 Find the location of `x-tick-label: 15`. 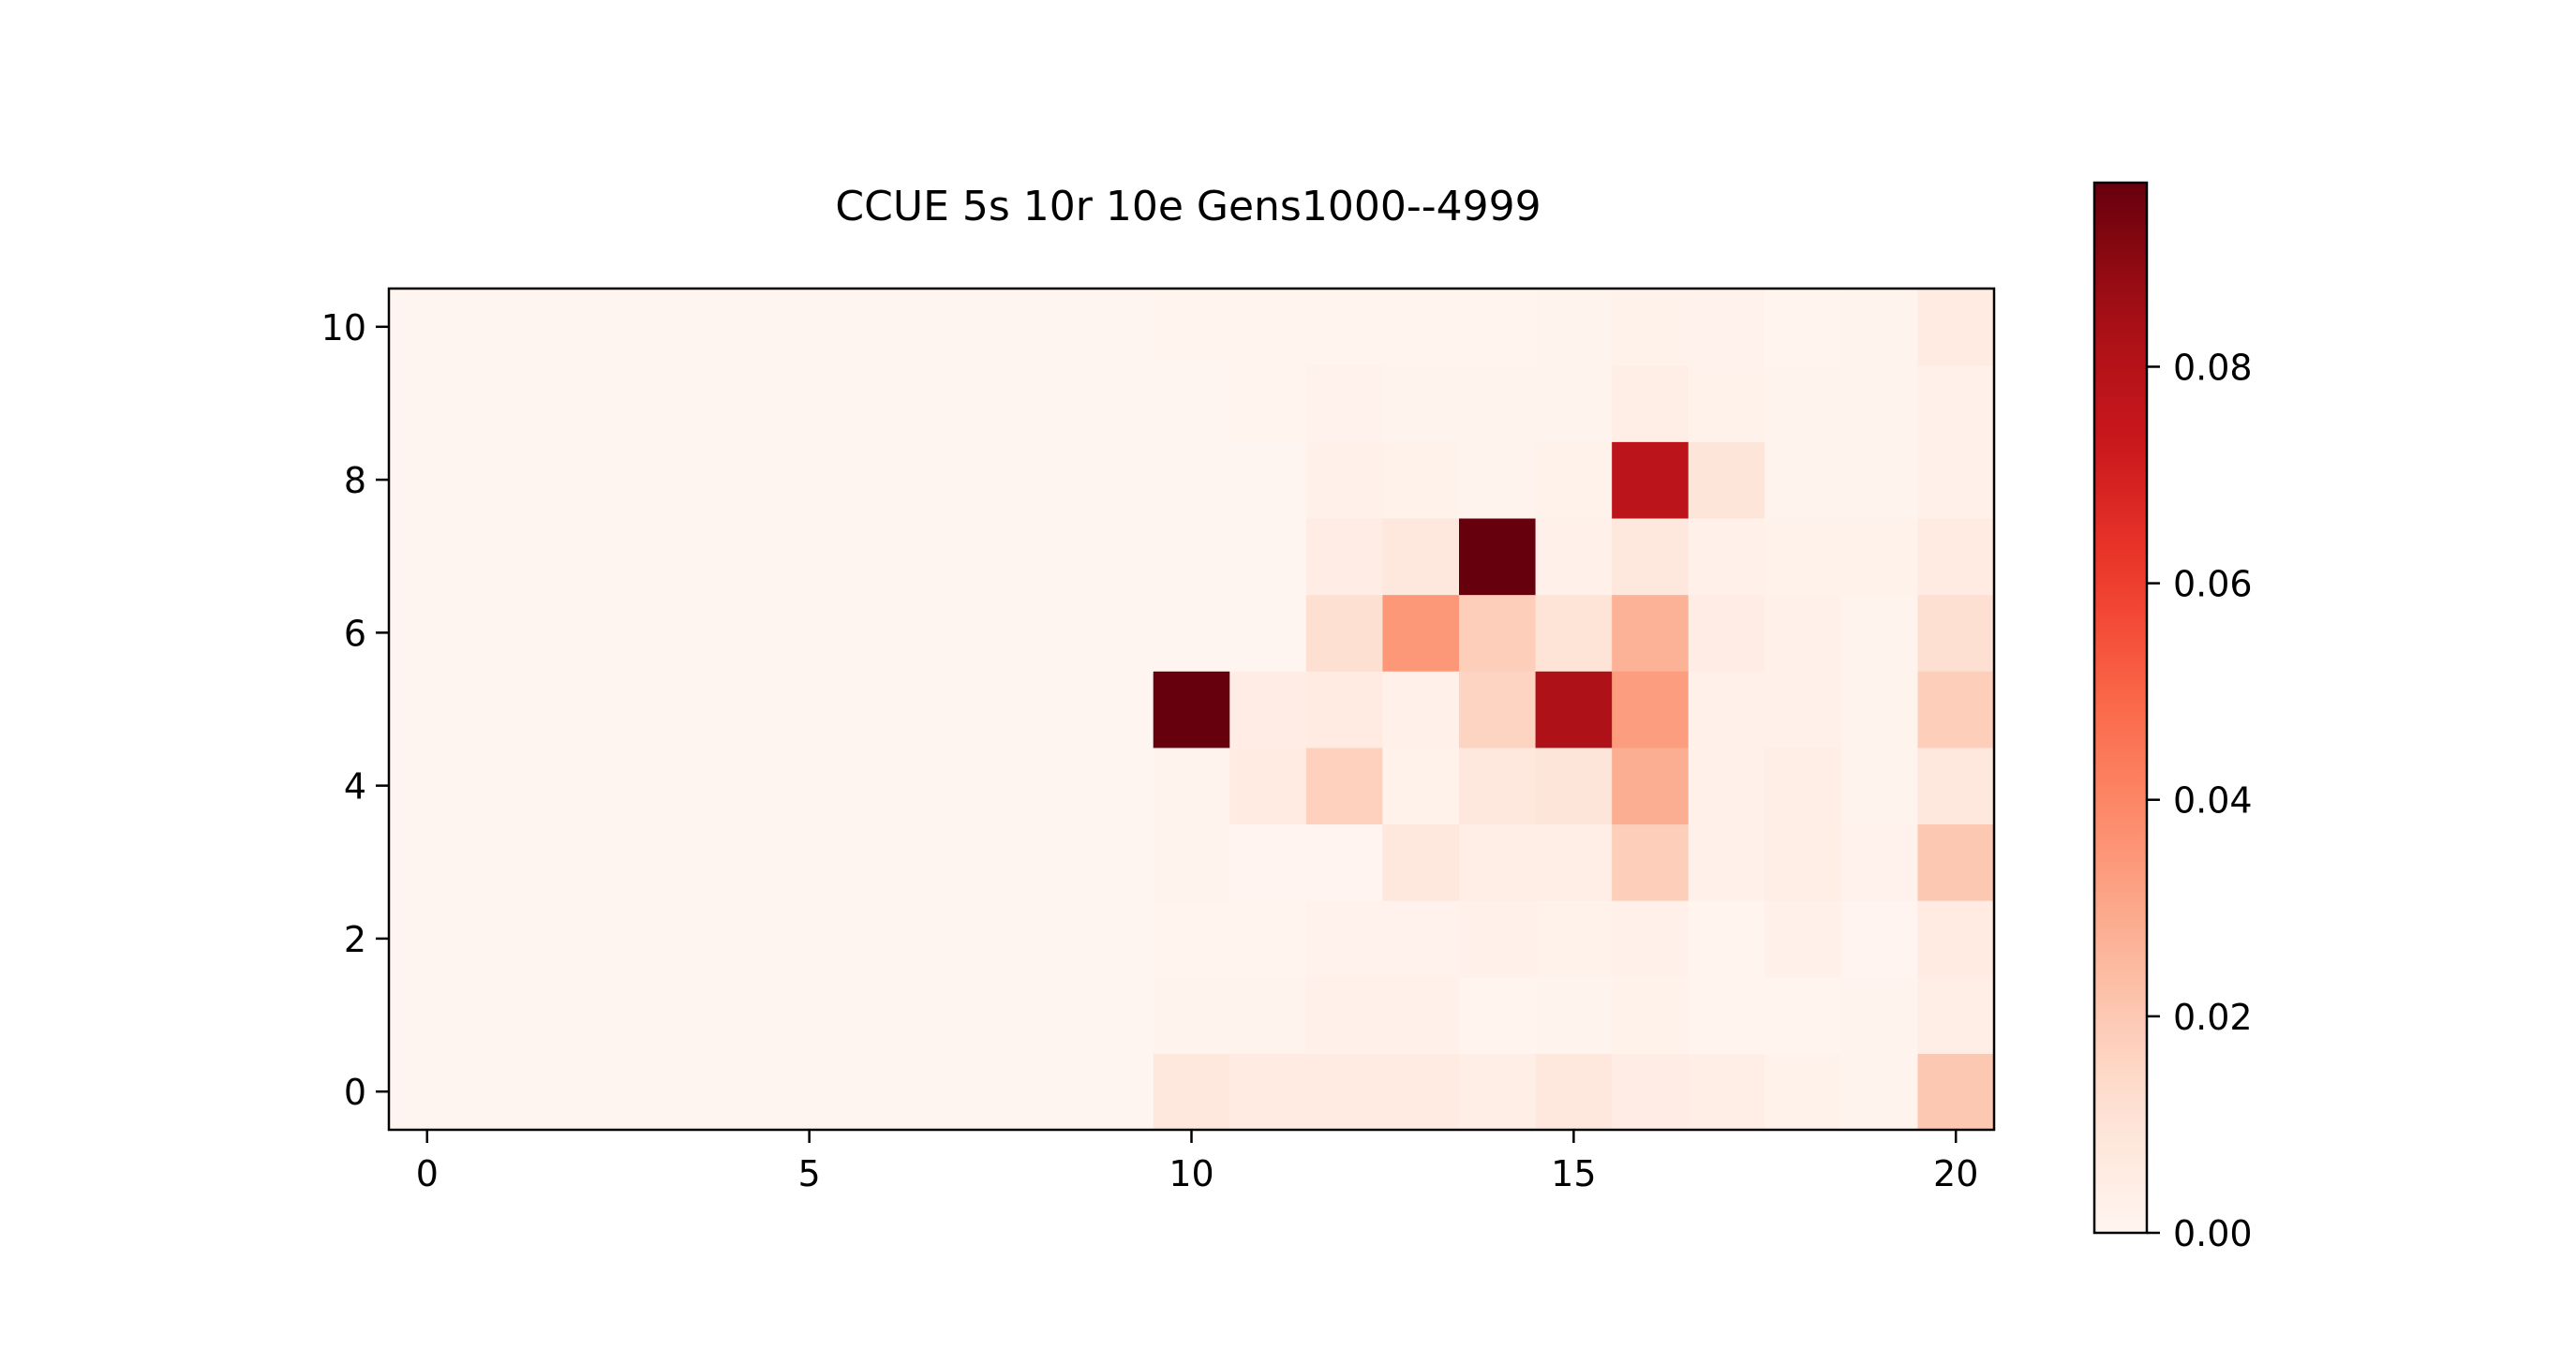

x-tick-label: 15 is located at coordinates (1573, 1174).